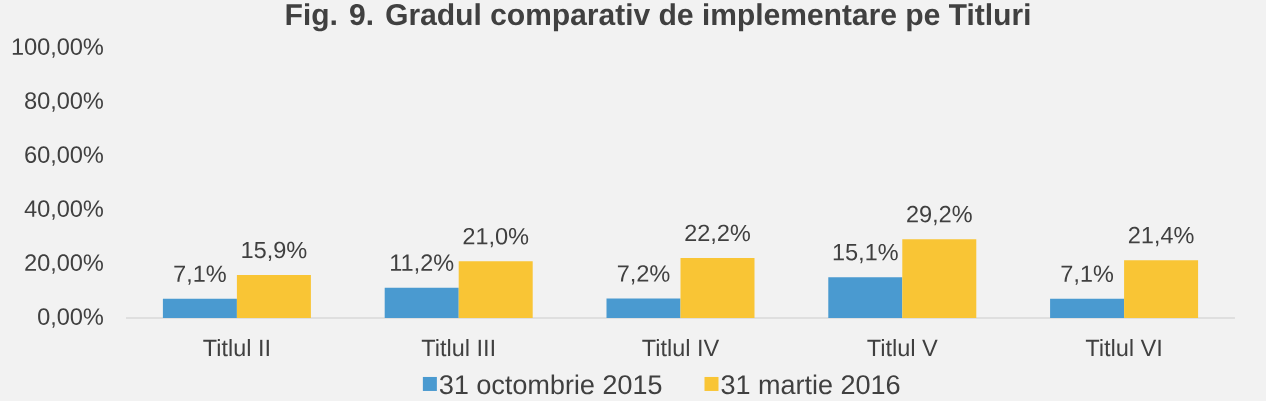 This screenshot has height=401, width=1266. Describe the element at coordinates (658, 17) in the screenshot. I see `chart-title: Fig. 9. Gradul comparativ de implementare pe Titluri` at that location.